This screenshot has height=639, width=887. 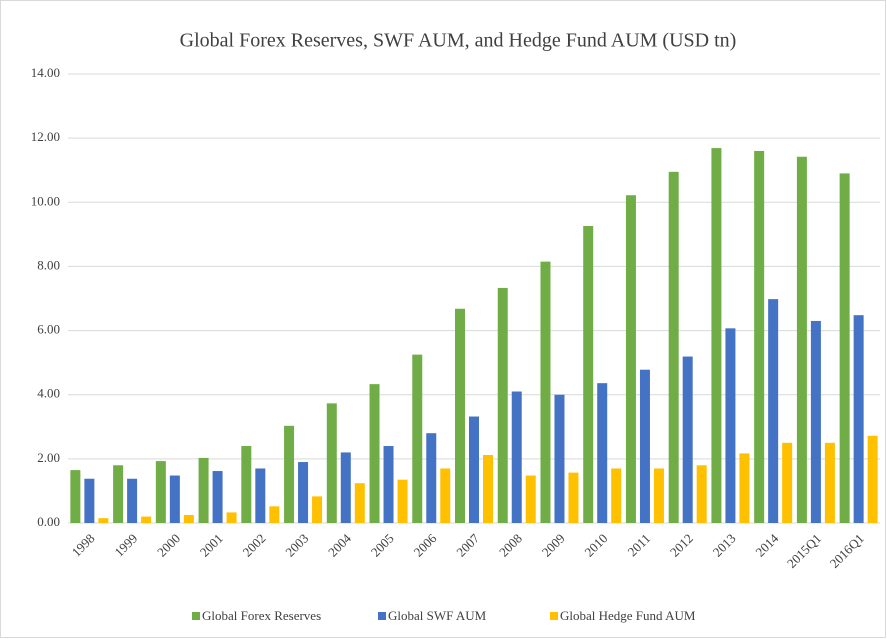 I want to click on y-tick-label: 6.00, so click(x=48, y=329).